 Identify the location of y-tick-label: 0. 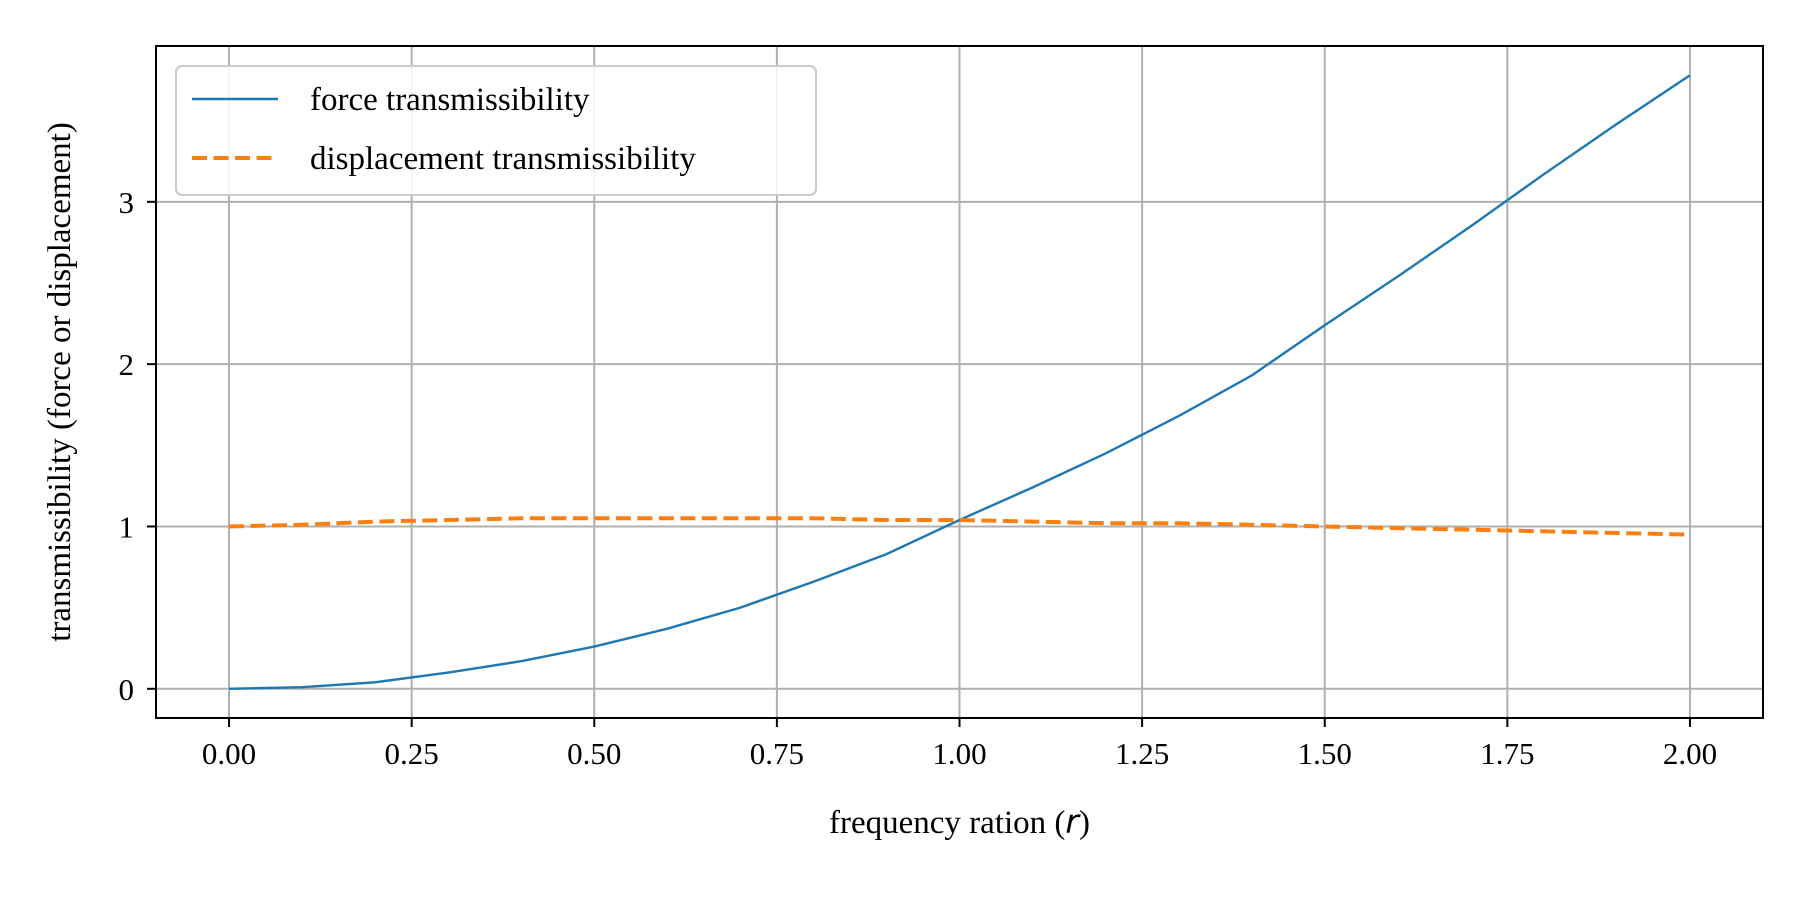
(127, 689).